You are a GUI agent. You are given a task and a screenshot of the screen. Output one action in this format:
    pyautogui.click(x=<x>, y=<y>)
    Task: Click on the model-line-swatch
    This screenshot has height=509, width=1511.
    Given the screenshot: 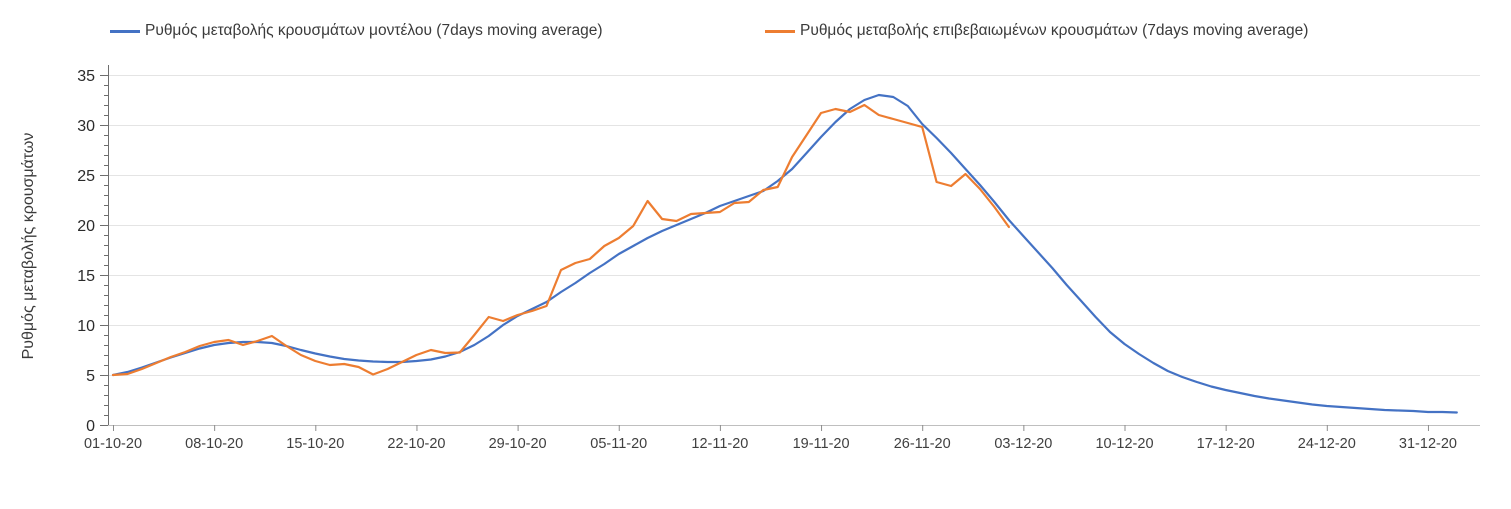 What is the action you would take?
    pyautogui.click(x=125, y=31)
    